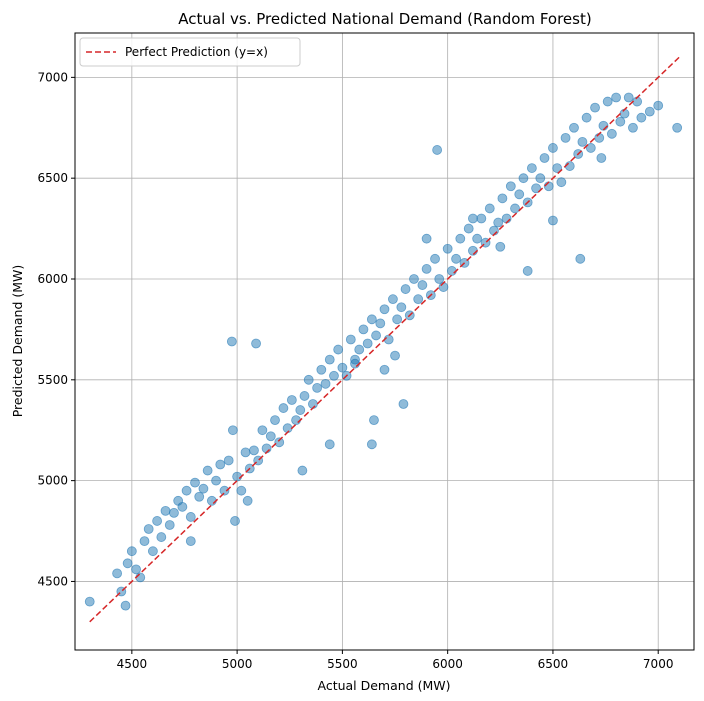 Image resolution: width=704 pixels, height=701 pixels. I want to click on y-tick-label: 5000, so click(52, 481).